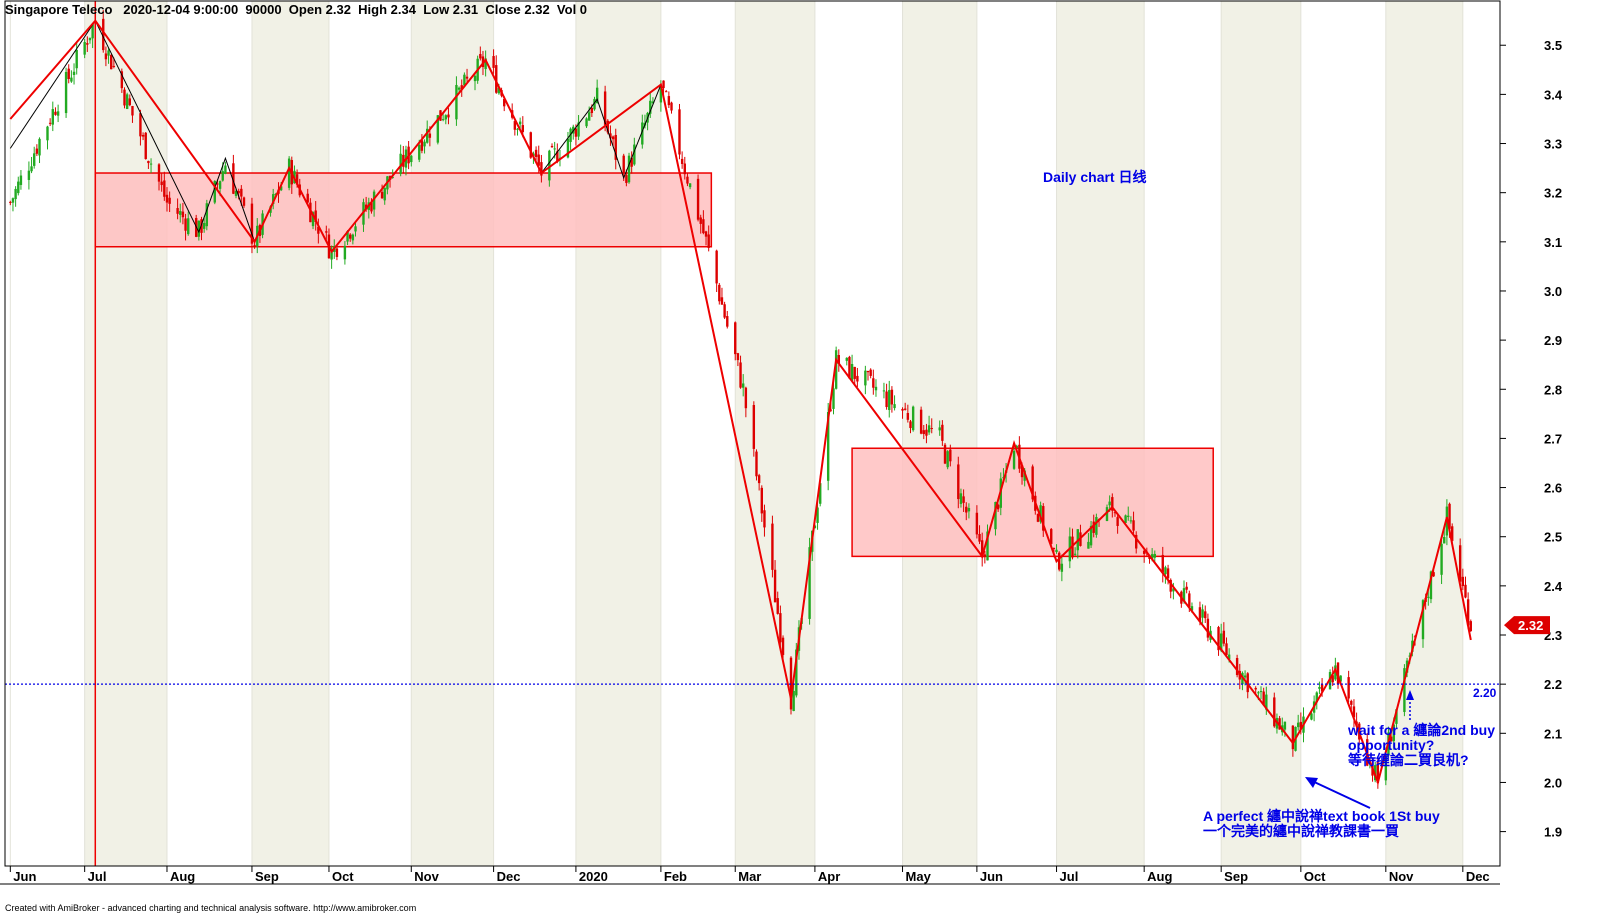 This screenshot has width=1601, height=916. Describe the element at coordinates (1530, 625) in the screenshot. I see `last-price-value: 2.32` at that location.